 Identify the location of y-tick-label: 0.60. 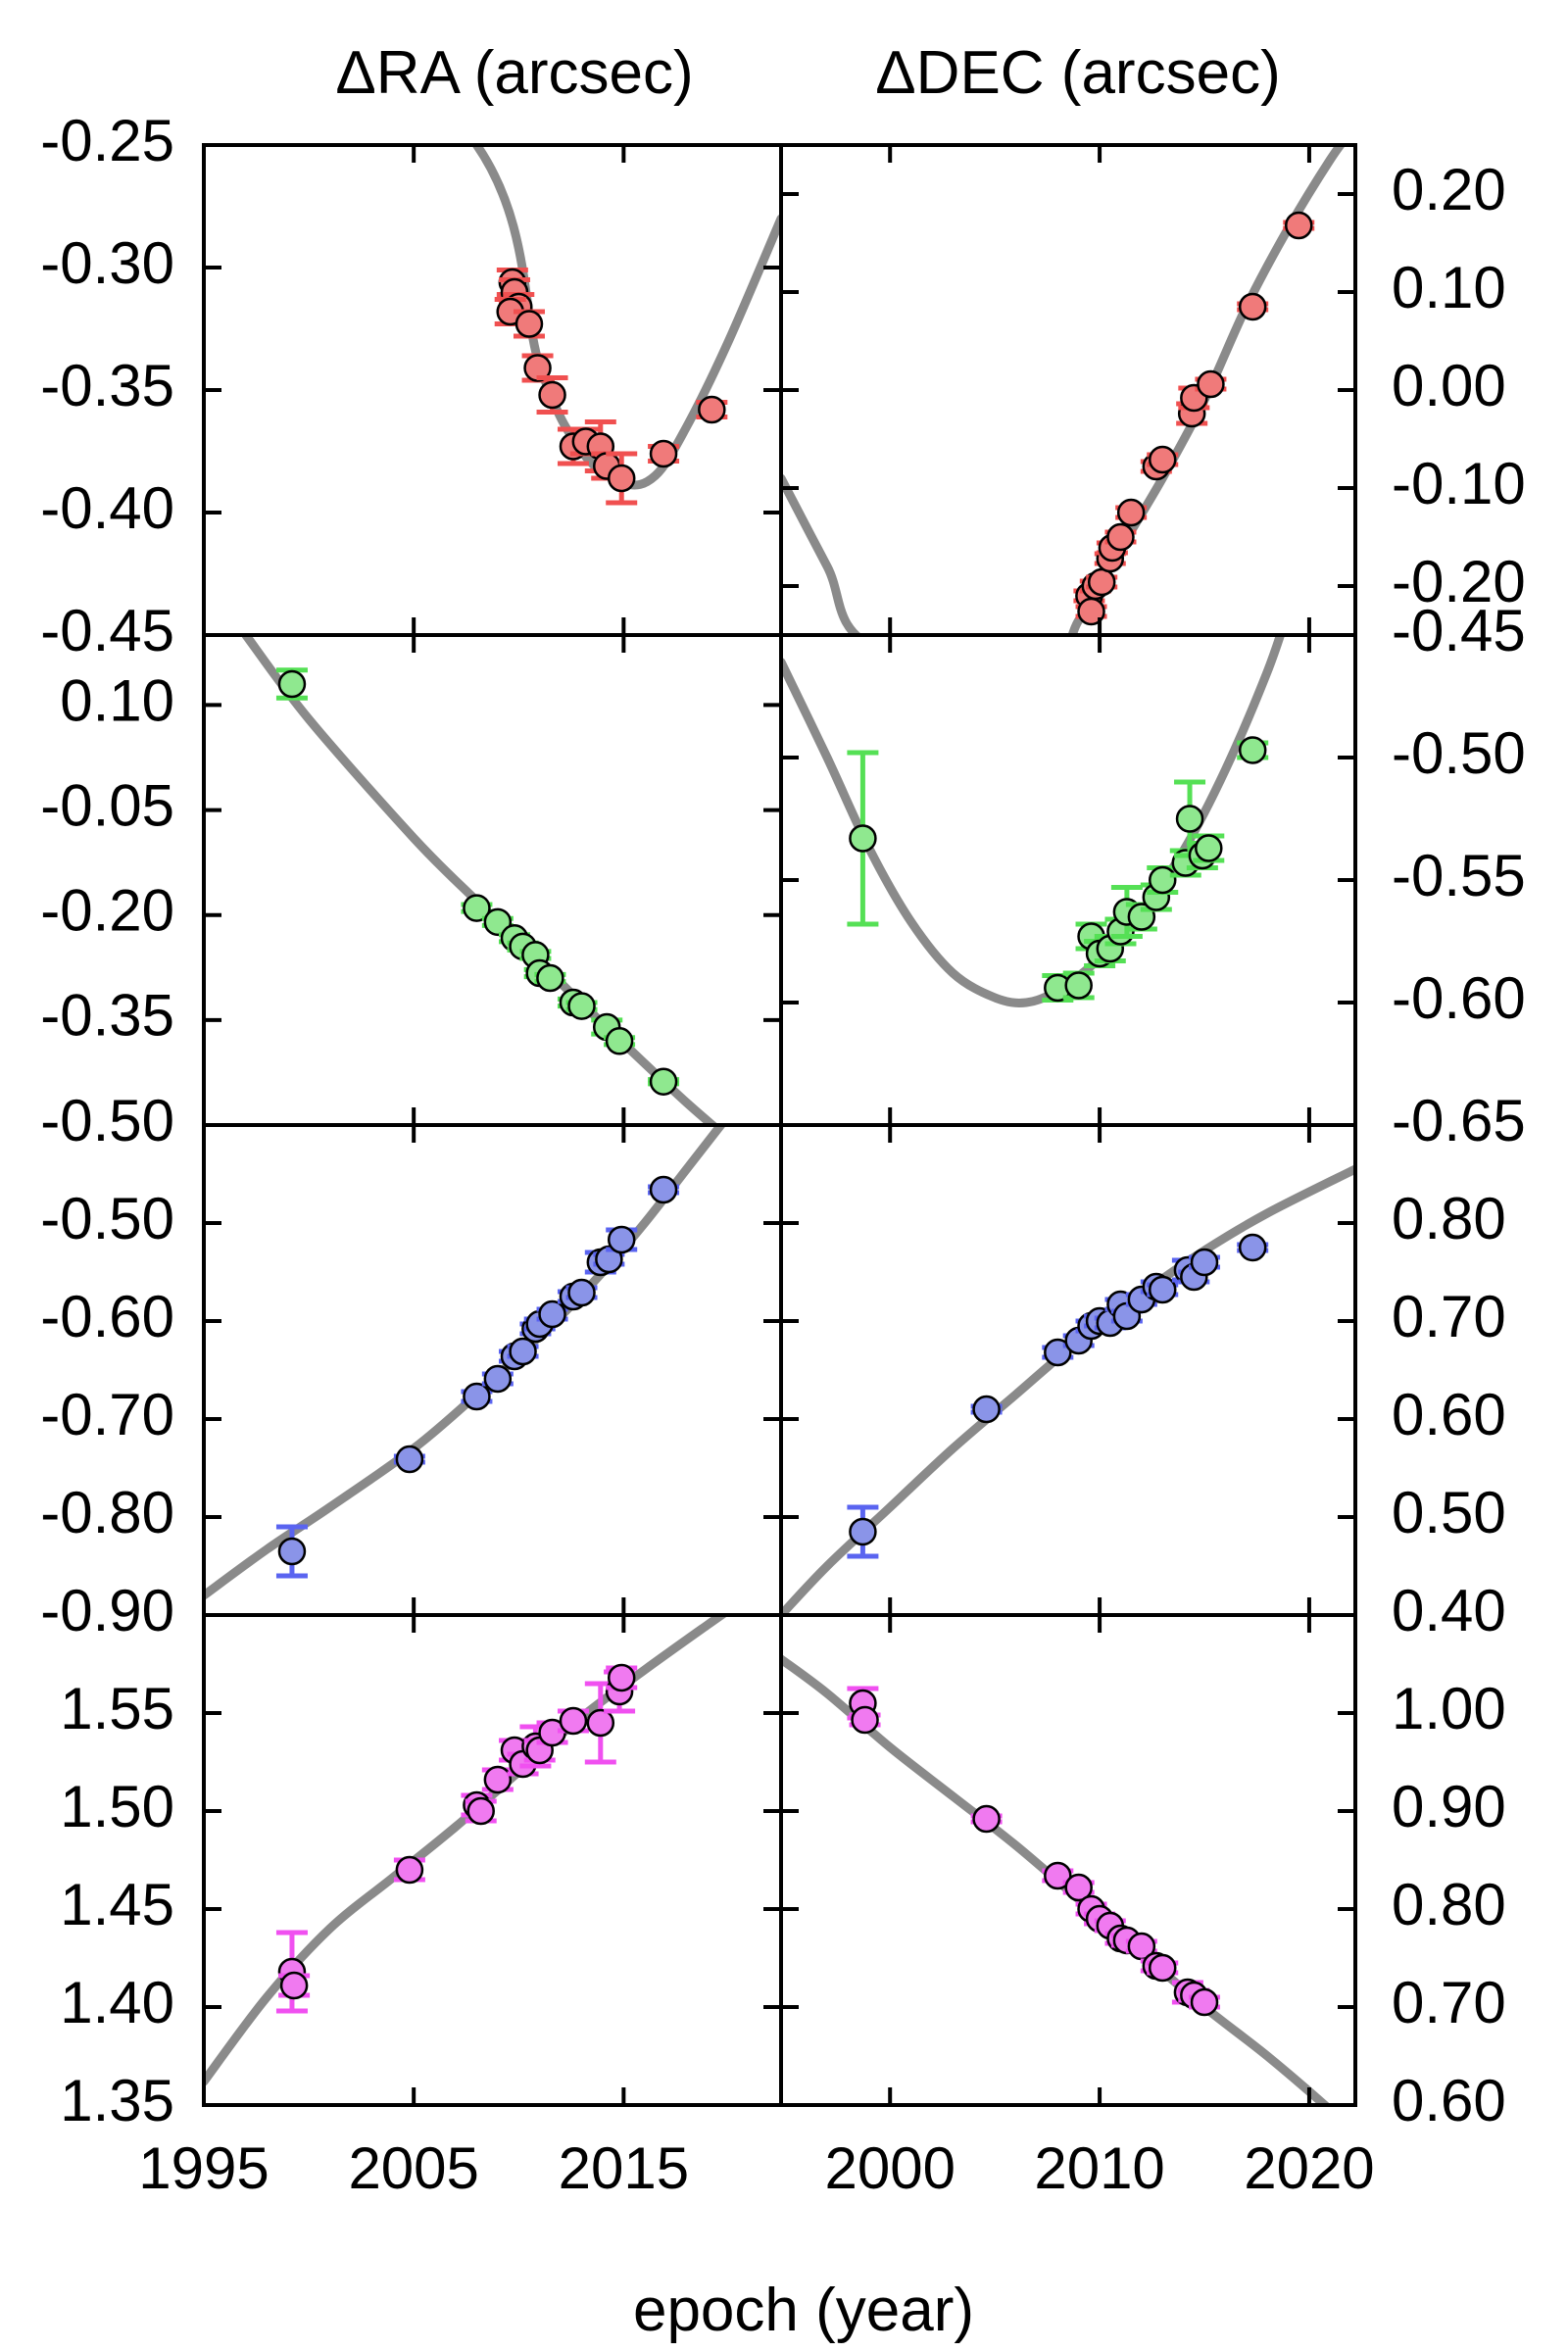
(1449, 1415).